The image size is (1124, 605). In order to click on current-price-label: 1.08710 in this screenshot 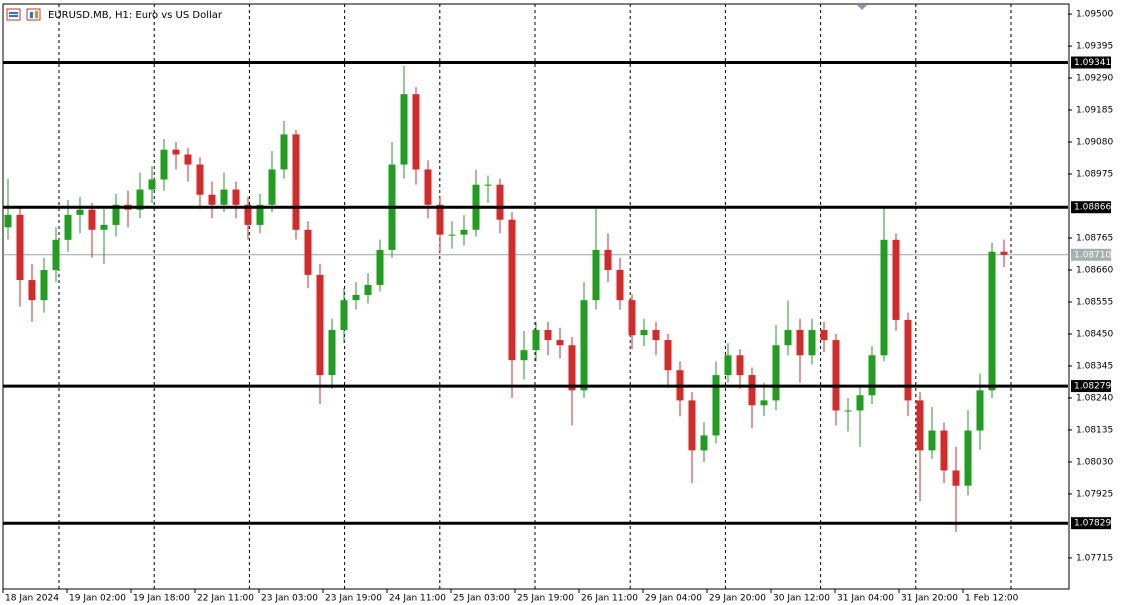, I will do `click(1092, 255)`.